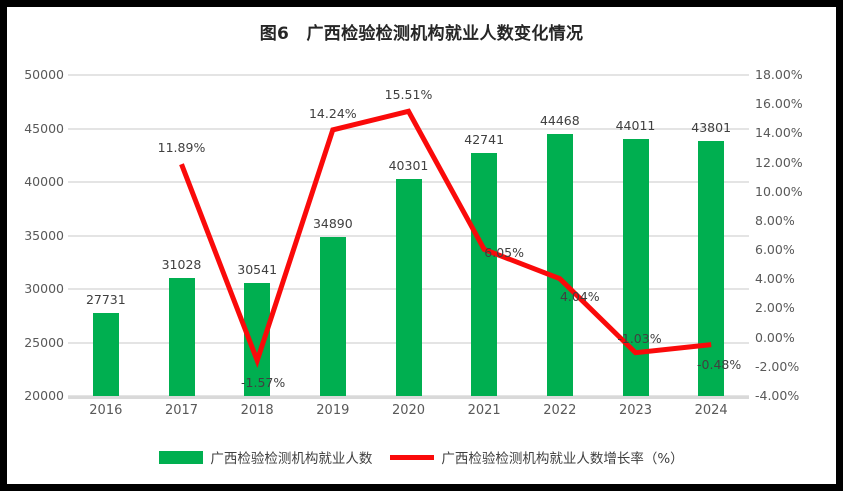  Describe the element at coordinates (779, 104) in the screenshot. I see `y-tick-right: 16.00%` at that location.